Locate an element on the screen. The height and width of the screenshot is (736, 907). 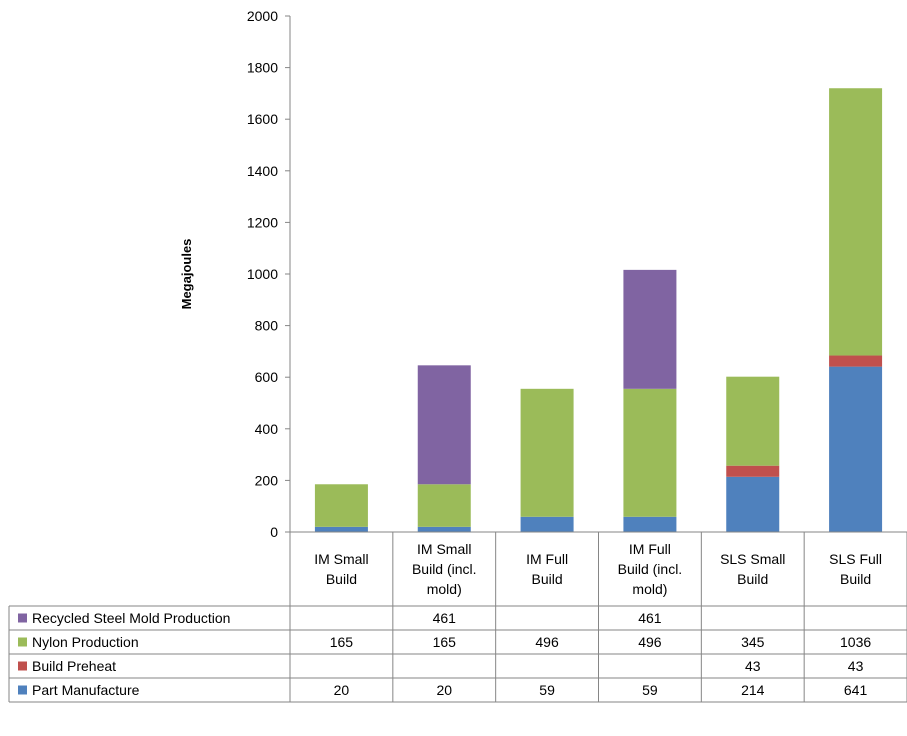
y-tick-label: 1200 is located at coordinates (262, 222).